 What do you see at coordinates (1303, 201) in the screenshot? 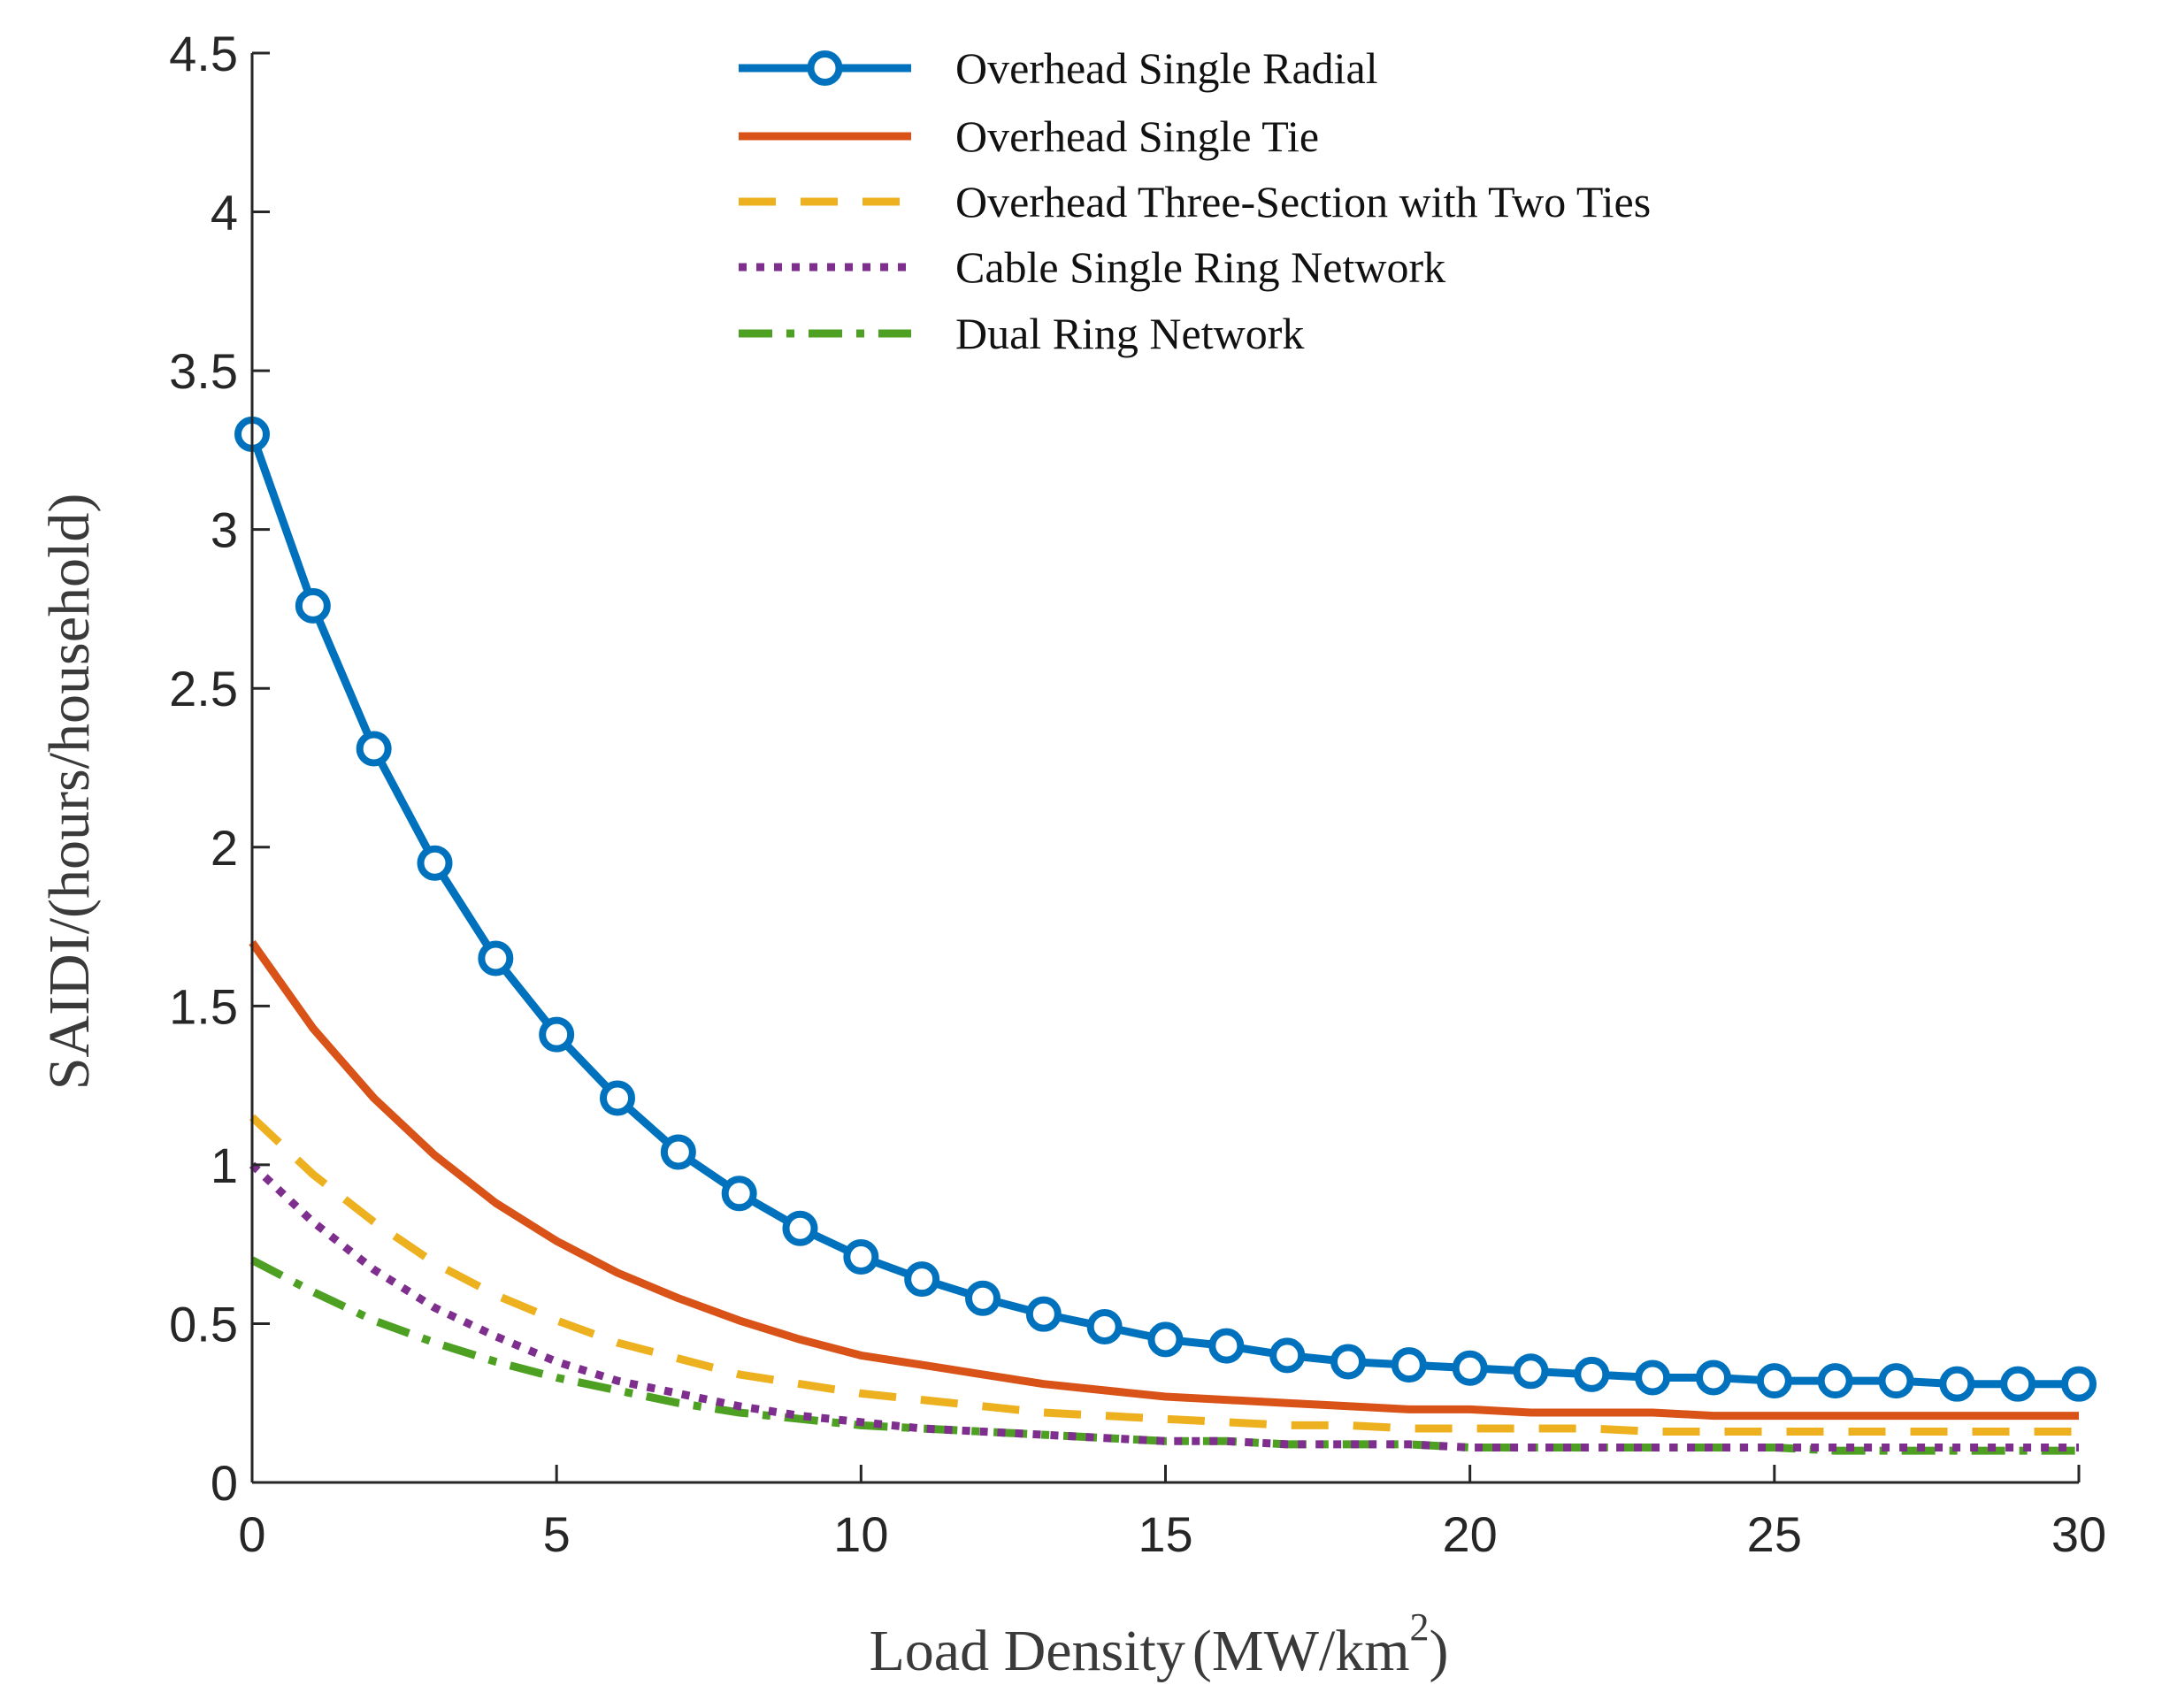
I see `legend-label-2: Overhead Three-Section with Two Ties` at bounding box center [1303, 201].